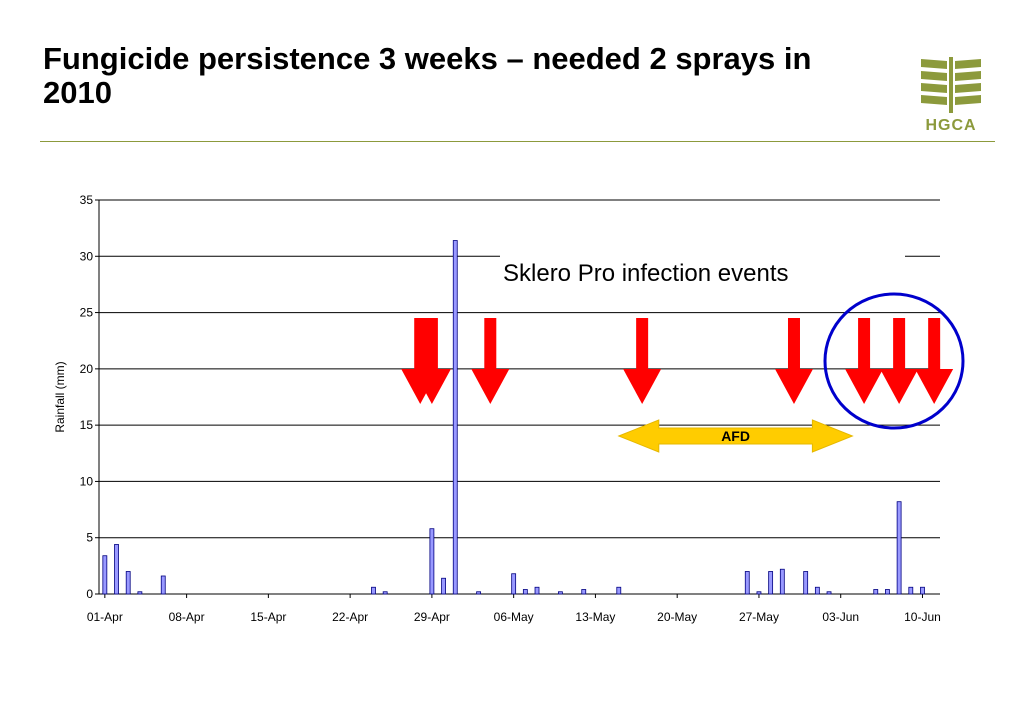  Describe the element at coordinates (645, 273) in the screenshot. I see `infection-events-label: Sklero Pro infection events` at that location.